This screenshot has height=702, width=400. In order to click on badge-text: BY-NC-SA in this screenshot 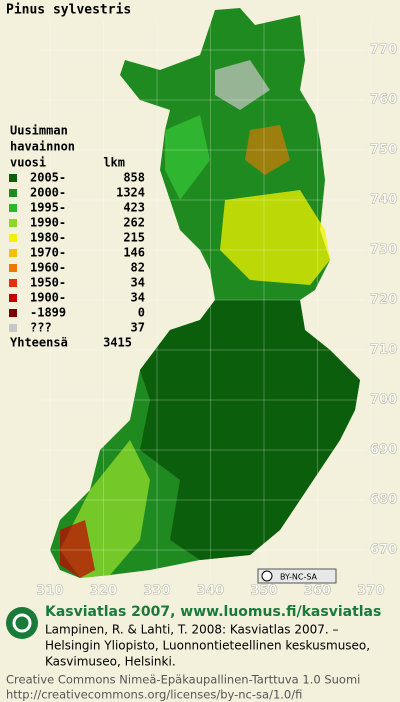, I will do `click(299, 577)`.